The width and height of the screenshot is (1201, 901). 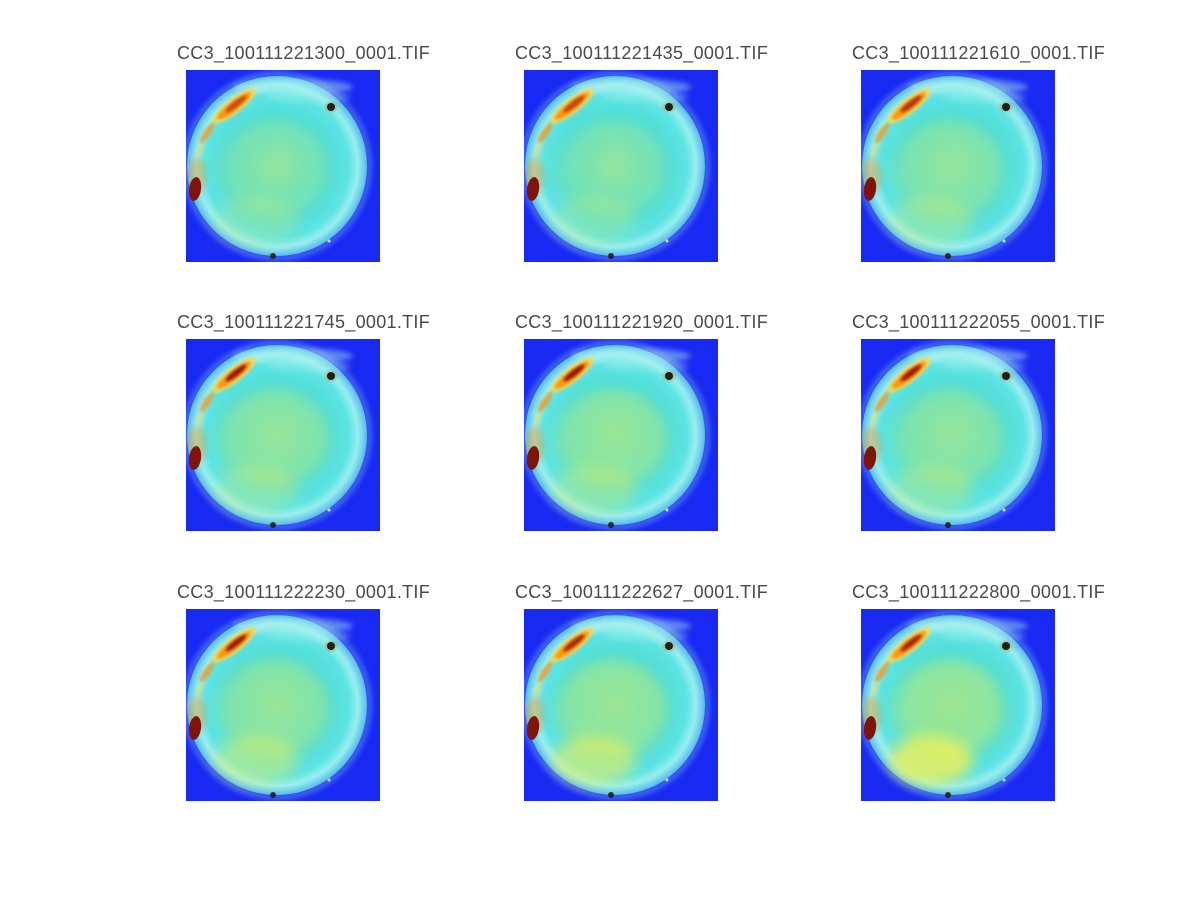 What do you see at coordinates (304, 592) in the screenshot?
I see `subplot-title: CC3_100111222230_0001.TIF` at bounding box center [304, 592].